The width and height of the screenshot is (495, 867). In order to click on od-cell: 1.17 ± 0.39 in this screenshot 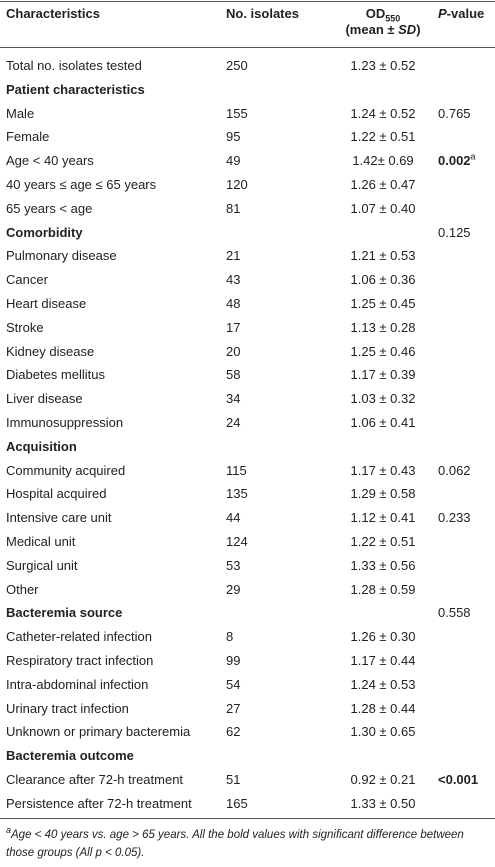, I will do `click(383, 375)`.